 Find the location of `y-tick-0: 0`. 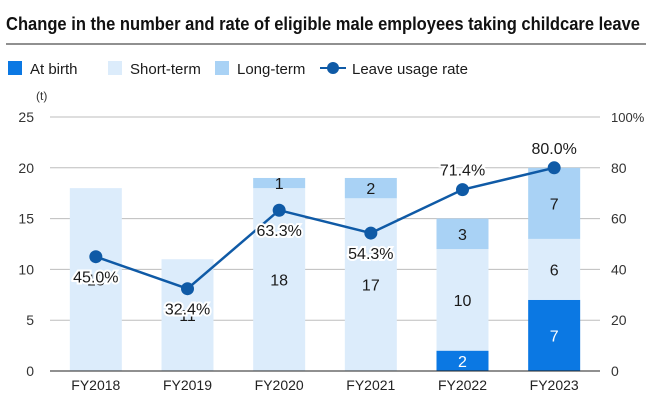

y-tick-0: 0 is located at coordinates (30, 371).